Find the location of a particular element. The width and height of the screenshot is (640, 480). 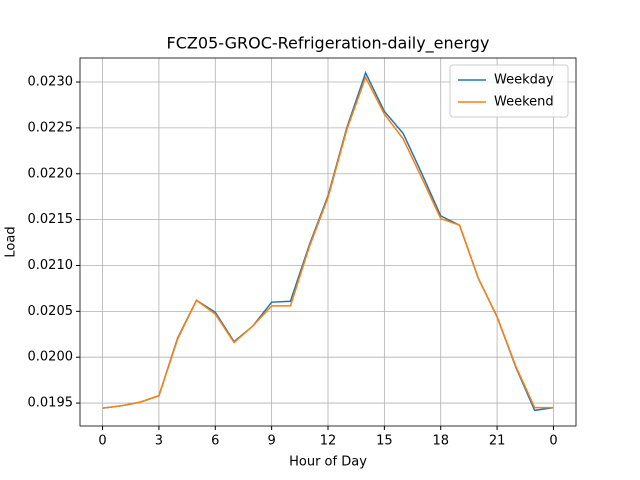

x-tick-label: 21 is located at coordinates (497, 441).